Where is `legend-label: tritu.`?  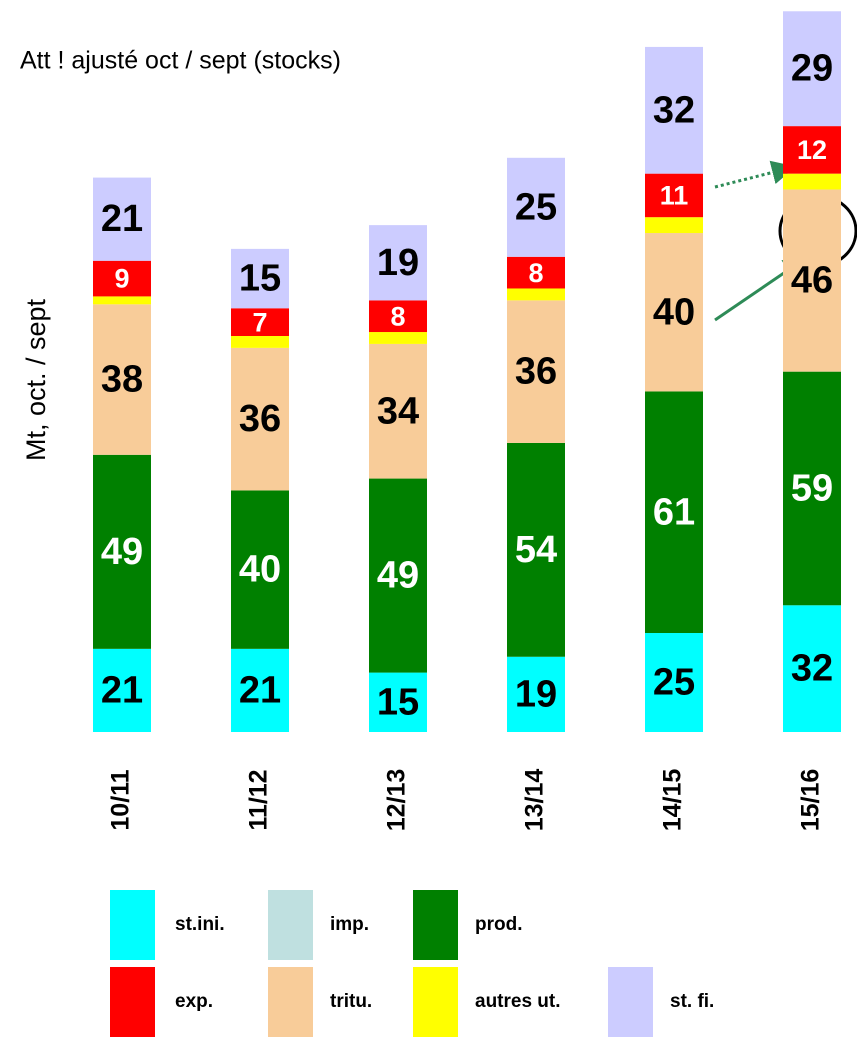 legend-label: tritu. is located at coordinates (351, 1001).